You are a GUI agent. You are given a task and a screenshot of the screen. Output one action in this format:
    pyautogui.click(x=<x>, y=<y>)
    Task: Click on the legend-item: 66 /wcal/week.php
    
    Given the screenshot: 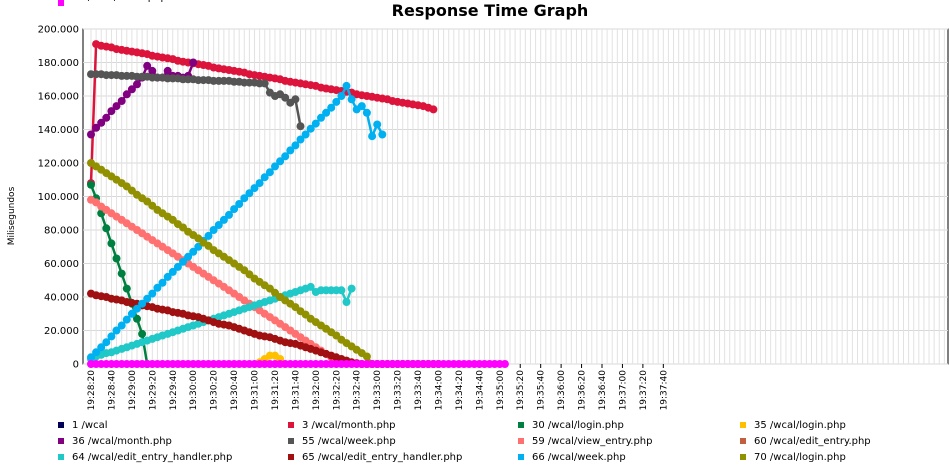 What is the action you would take?
    pyautogui.click(x=572, y=457)
    